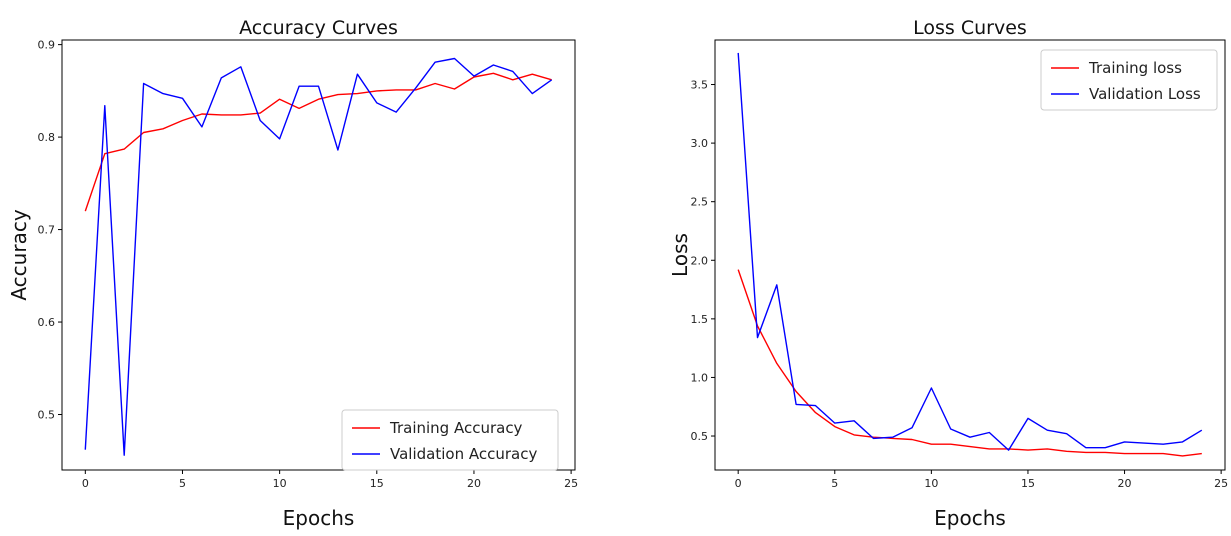 The height and width of the screenshot is (536, 1231). I want to click on accuracy-y-tick-label: 0.6, so click(47, 322).